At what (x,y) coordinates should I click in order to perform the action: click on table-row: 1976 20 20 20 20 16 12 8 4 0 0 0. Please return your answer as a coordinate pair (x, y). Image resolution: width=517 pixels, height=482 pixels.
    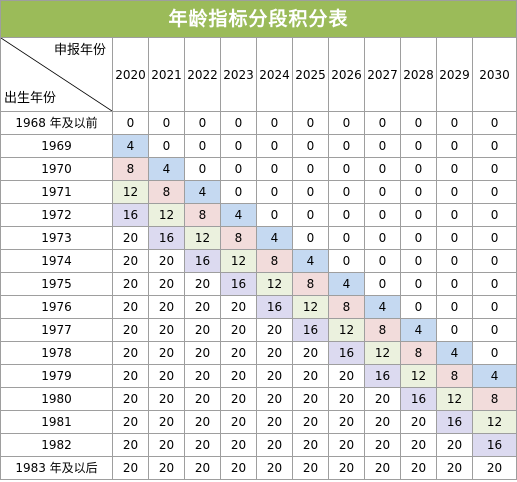
    Looking at the image, I should click on (258, 307).